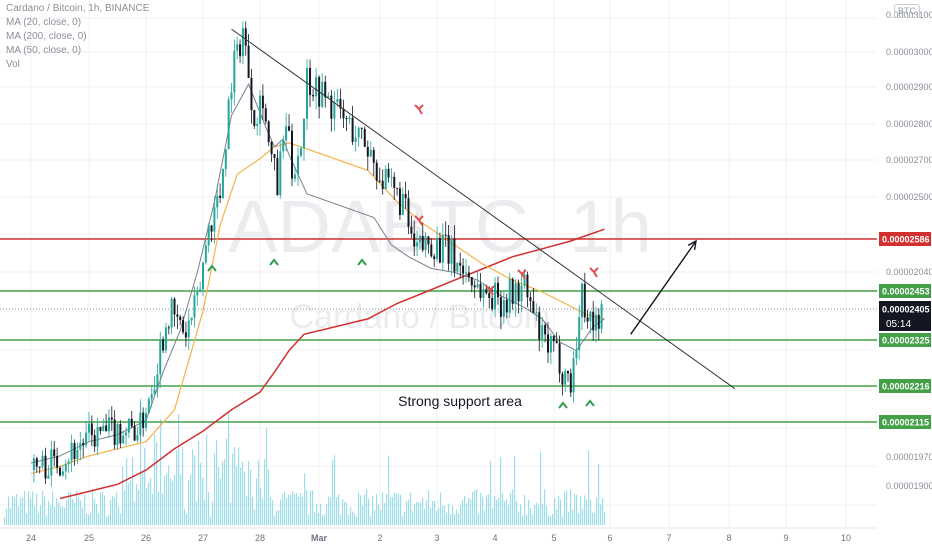 Image resolution: width=932 pixels, height=555 pixels. What do you see at coordinates (668, 538) in the screenshot?
I see `time-tick-label: 7` at bounding box center [668, 538].